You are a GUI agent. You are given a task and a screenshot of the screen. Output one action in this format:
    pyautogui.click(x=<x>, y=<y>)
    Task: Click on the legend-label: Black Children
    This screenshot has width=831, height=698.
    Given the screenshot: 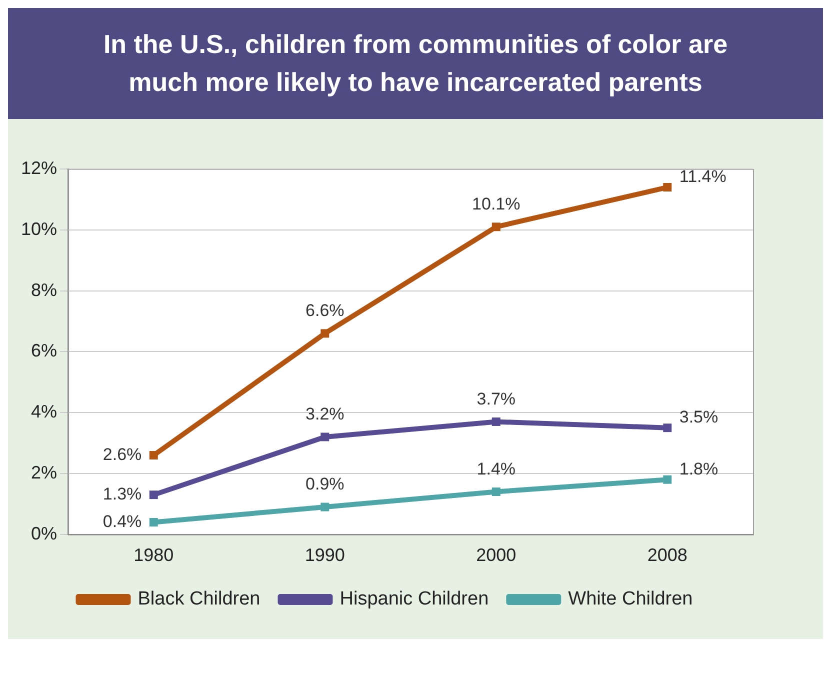 What is the action you would take?
    pyautogui.click(x=199, y=599)
    